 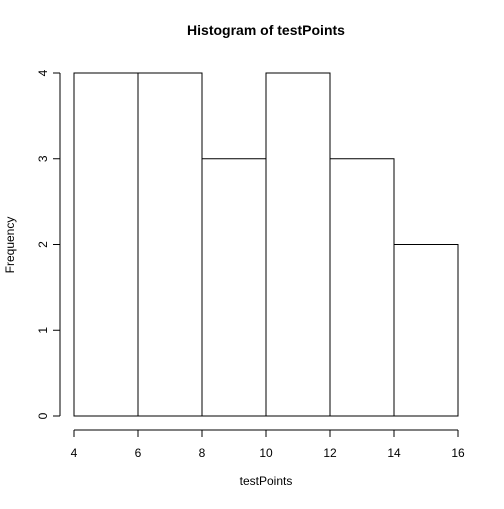 What do you see at coordinates (266, 30) in the screenshot?
I see `chart-title: Histogram of testPoints` at bounding box center [266, 30].